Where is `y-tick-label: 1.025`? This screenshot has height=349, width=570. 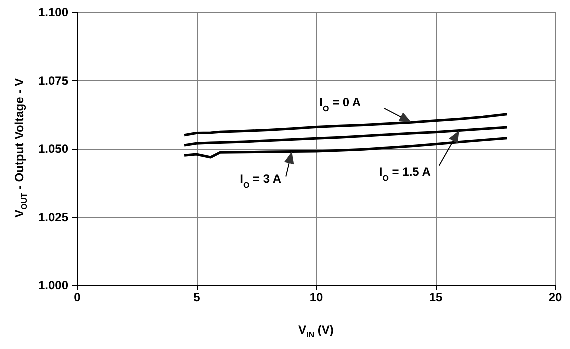
y-tick-label: 1.025 is located at coordinates (53, 217).